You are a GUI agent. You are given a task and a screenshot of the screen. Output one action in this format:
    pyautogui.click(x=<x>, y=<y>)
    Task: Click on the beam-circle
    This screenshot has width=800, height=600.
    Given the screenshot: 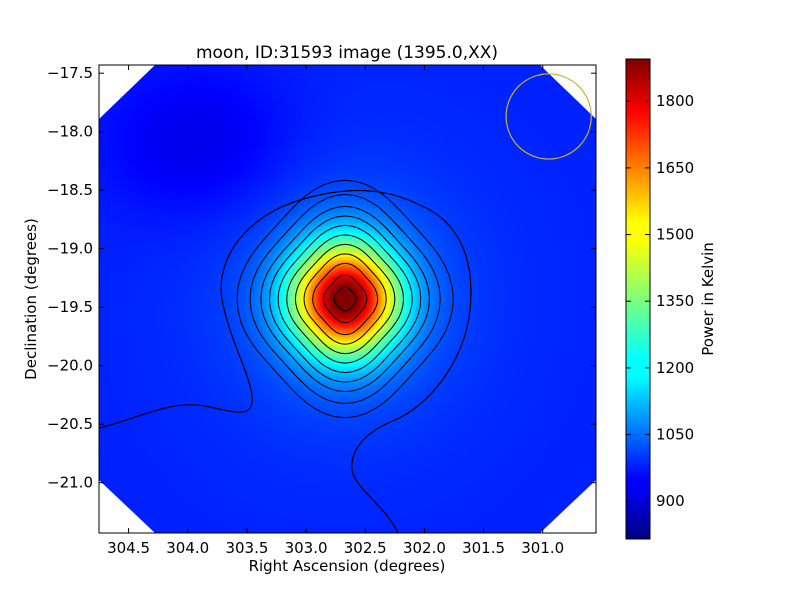 What is the action you would take?
    pyautogui.click(x=548, y=116)
    